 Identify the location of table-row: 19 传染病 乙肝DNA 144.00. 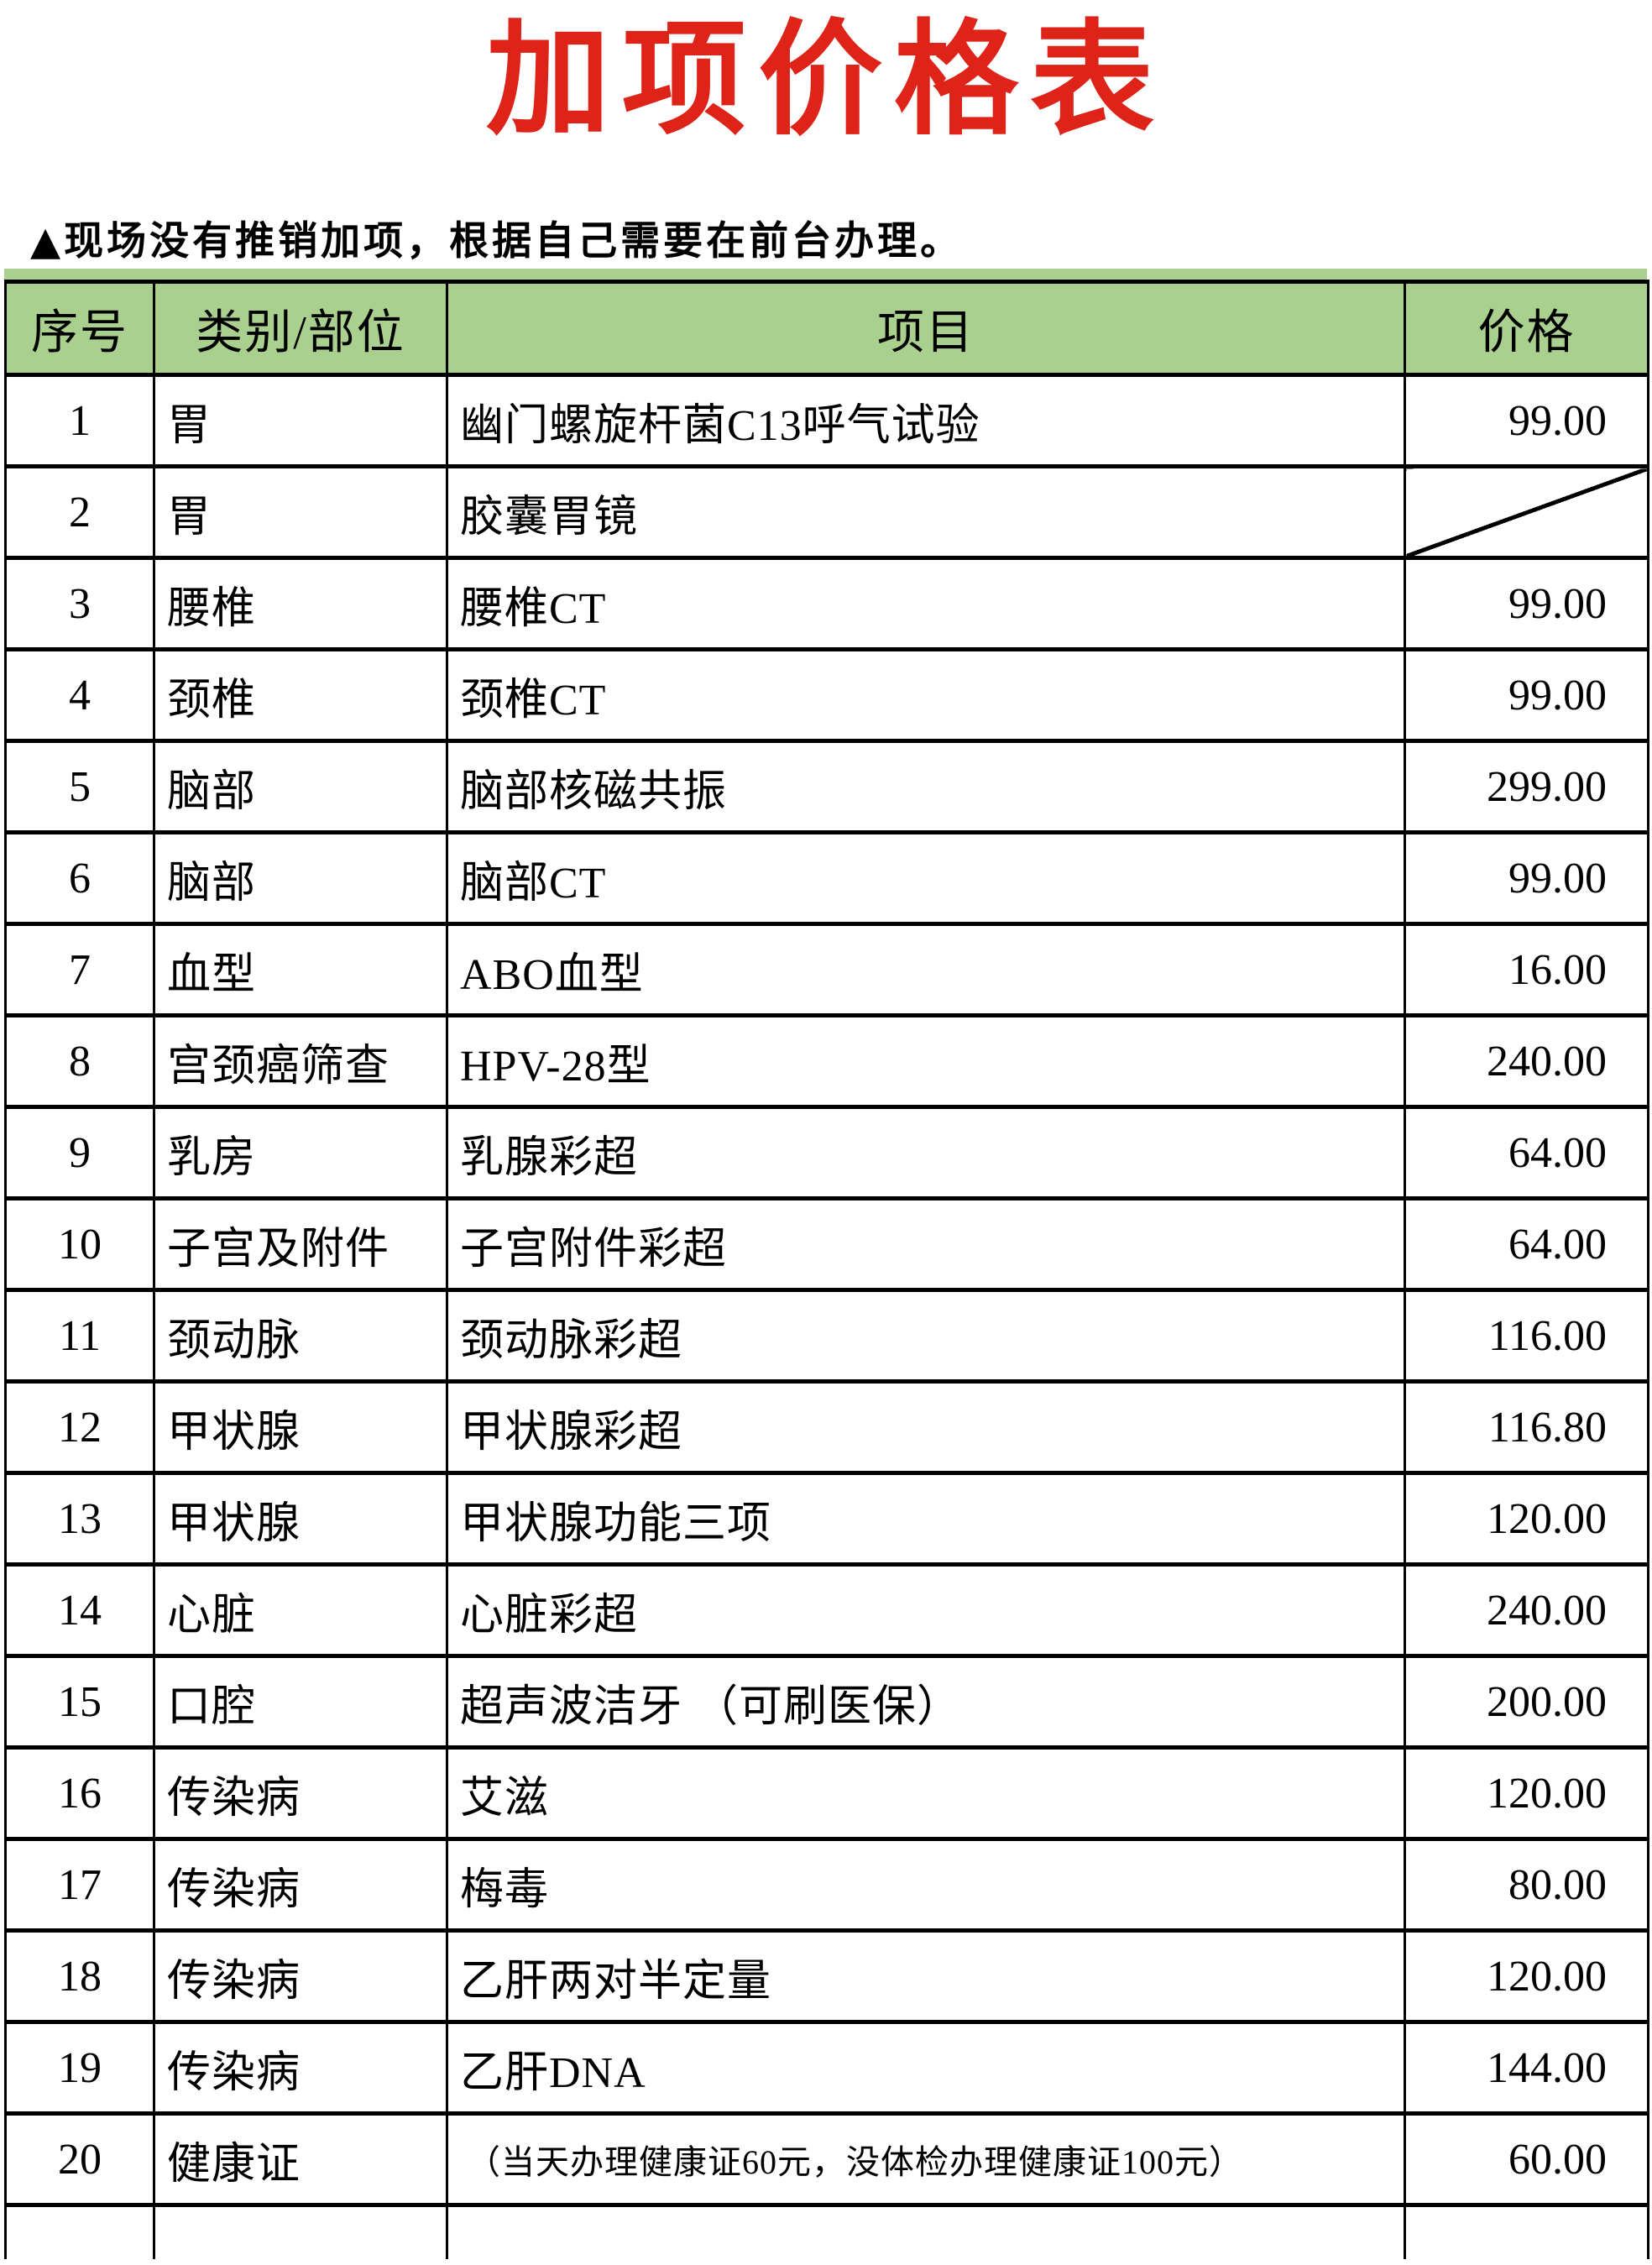
(826, 2068).